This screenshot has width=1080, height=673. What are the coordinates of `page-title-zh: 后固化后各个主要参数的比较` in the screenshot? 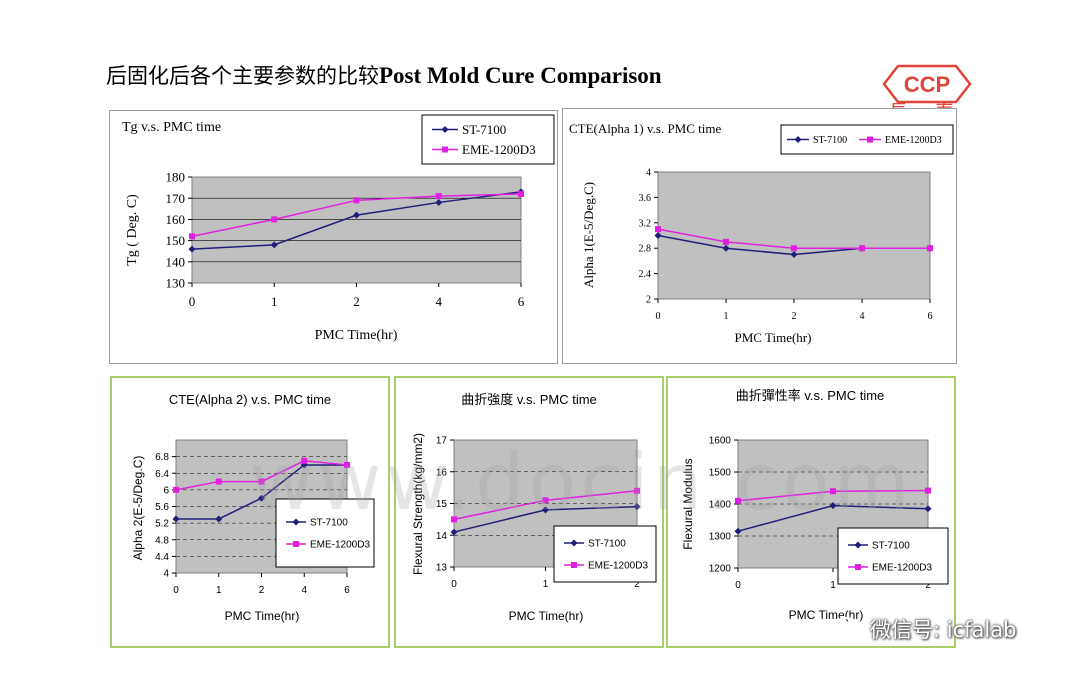 It's located at (242, 76).